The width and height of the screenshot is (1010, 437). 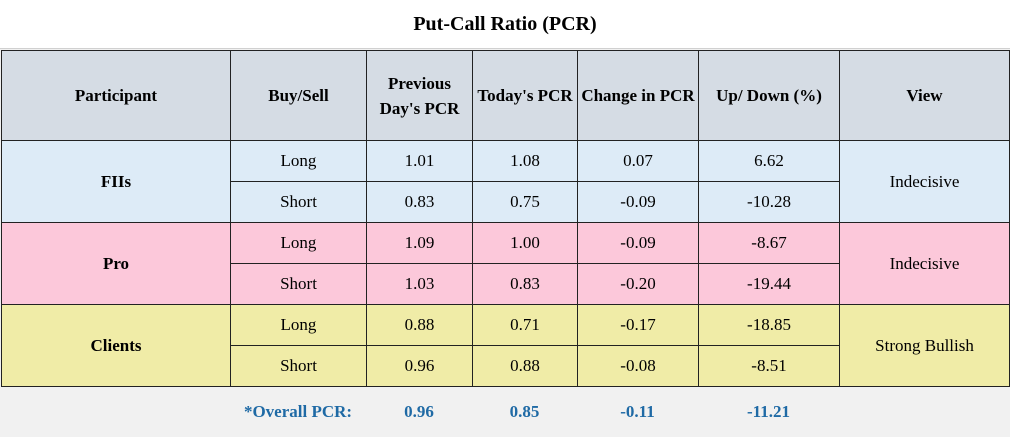 I want to click on prev-pcr-cell: 1.09, so click(x=419, y=243).